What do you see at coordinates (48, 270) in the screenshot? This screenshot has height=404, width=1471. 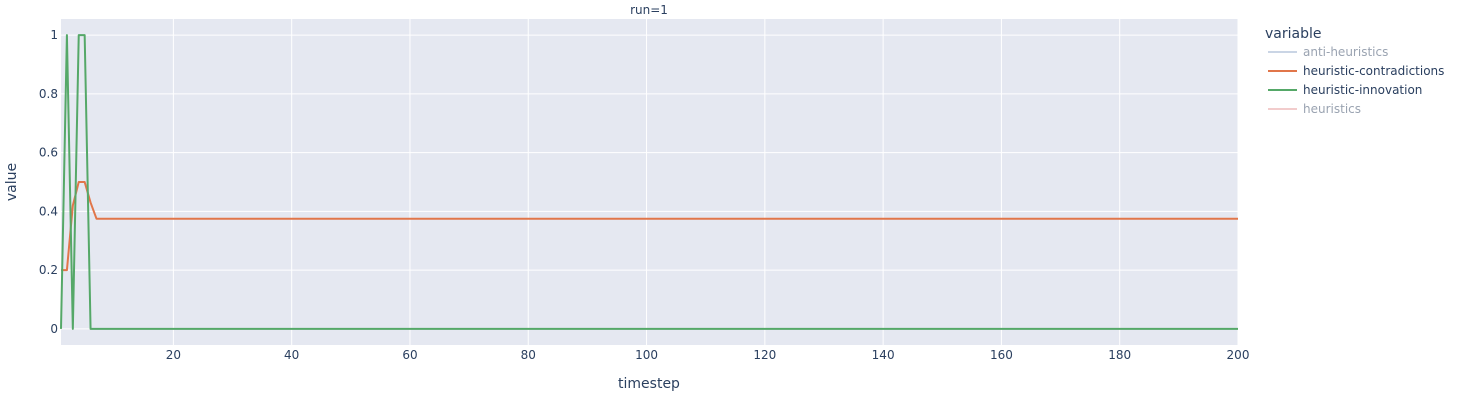 I see `y-tick-label: 0.2` at bounding box center [48, 270].